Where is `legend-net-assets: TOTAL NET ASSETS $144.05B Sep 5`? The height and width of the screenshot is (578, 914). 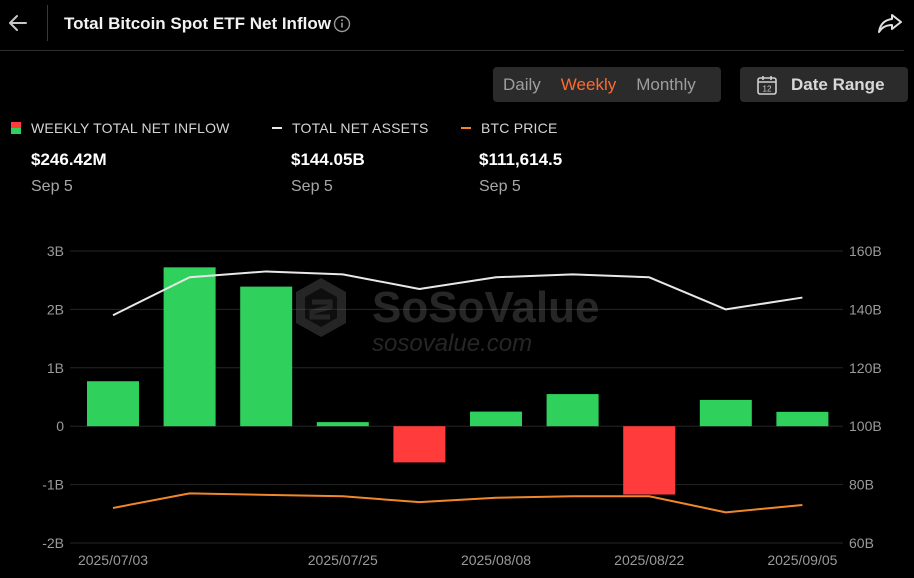
legend-net-assets: TOTAL NET ASSETS $144.05B Sep 5 is located at coordinates (350, 158).